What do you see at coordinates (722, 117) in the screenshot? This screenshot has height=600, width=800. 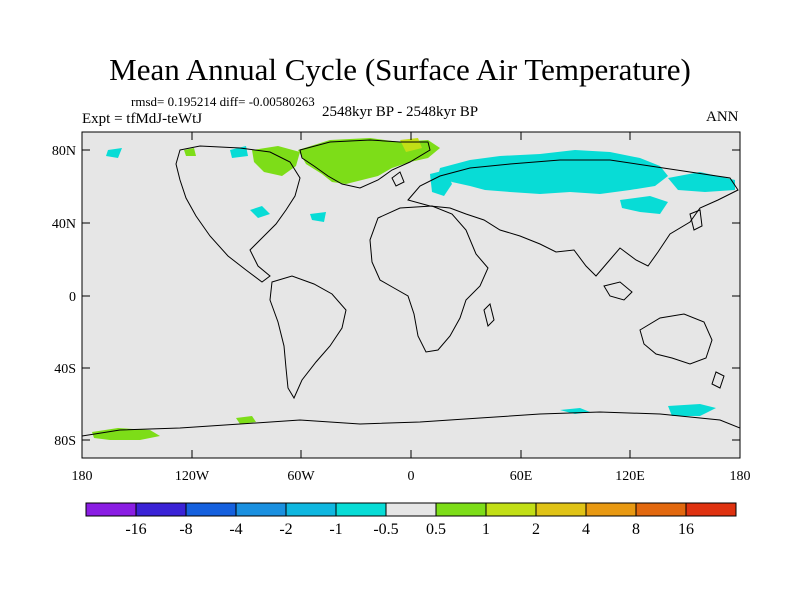 I see `season-label: ANN` at bounding box center [722, 117].